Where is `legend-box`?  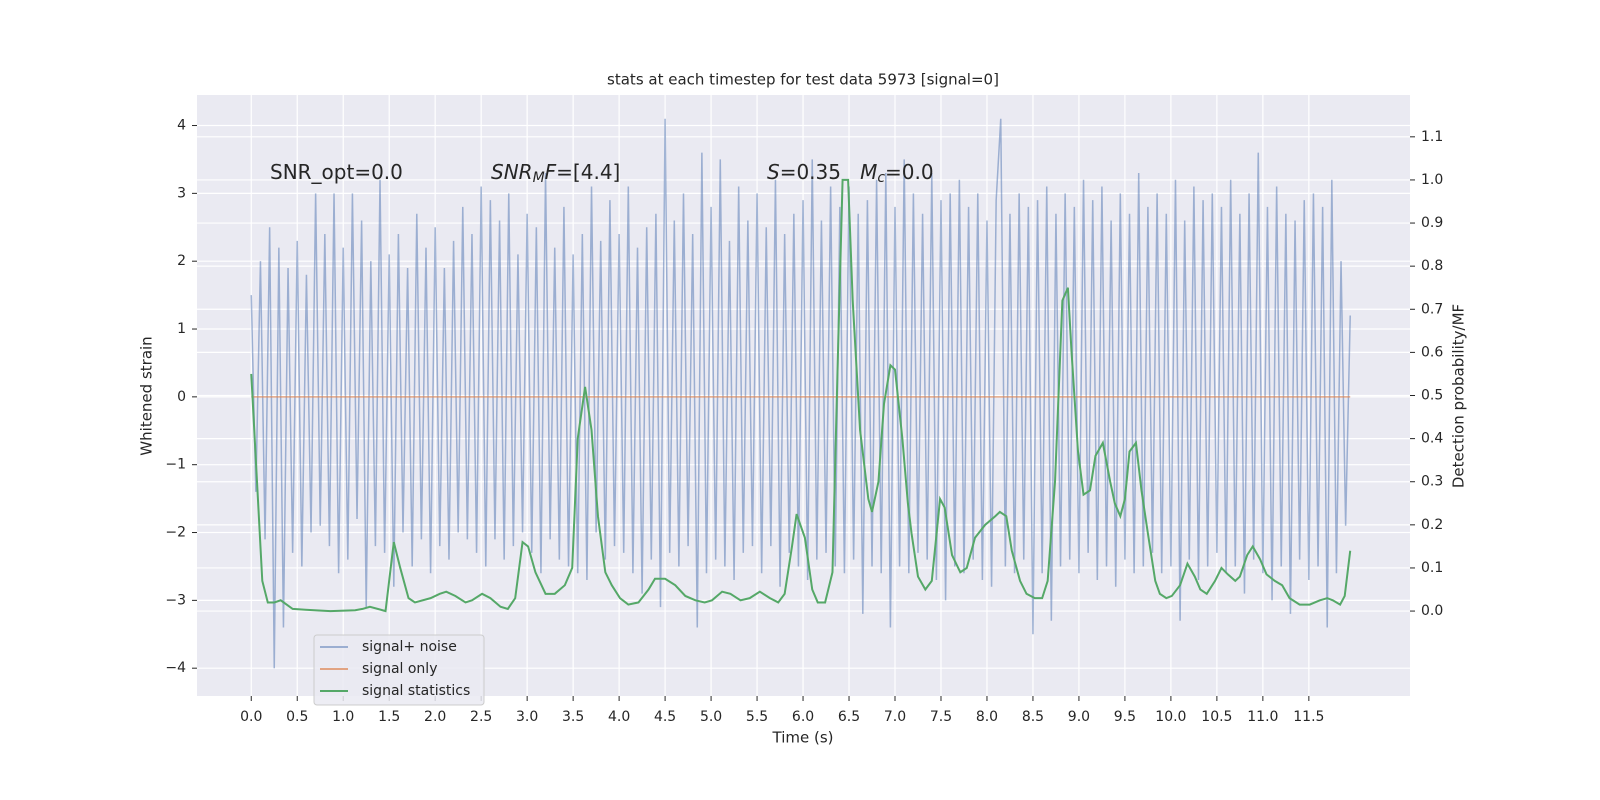
legend-box is located at coordinates (399, 670).